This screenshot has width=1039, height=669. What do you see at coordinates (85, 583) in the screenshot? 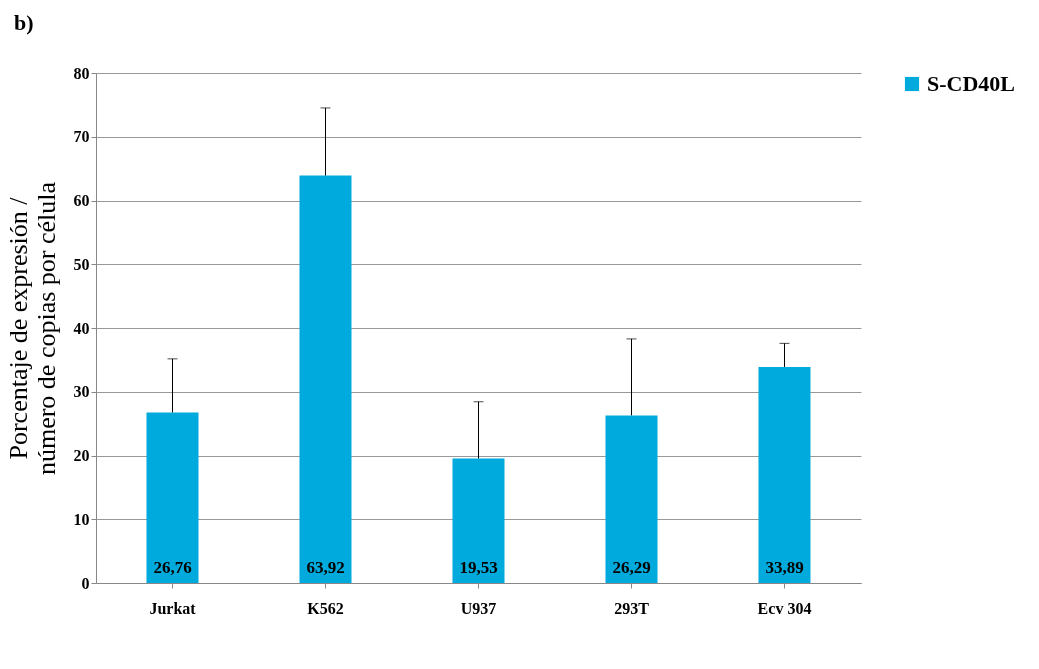
I see `y-tick-label: 0` at bounding box center [85, 583].